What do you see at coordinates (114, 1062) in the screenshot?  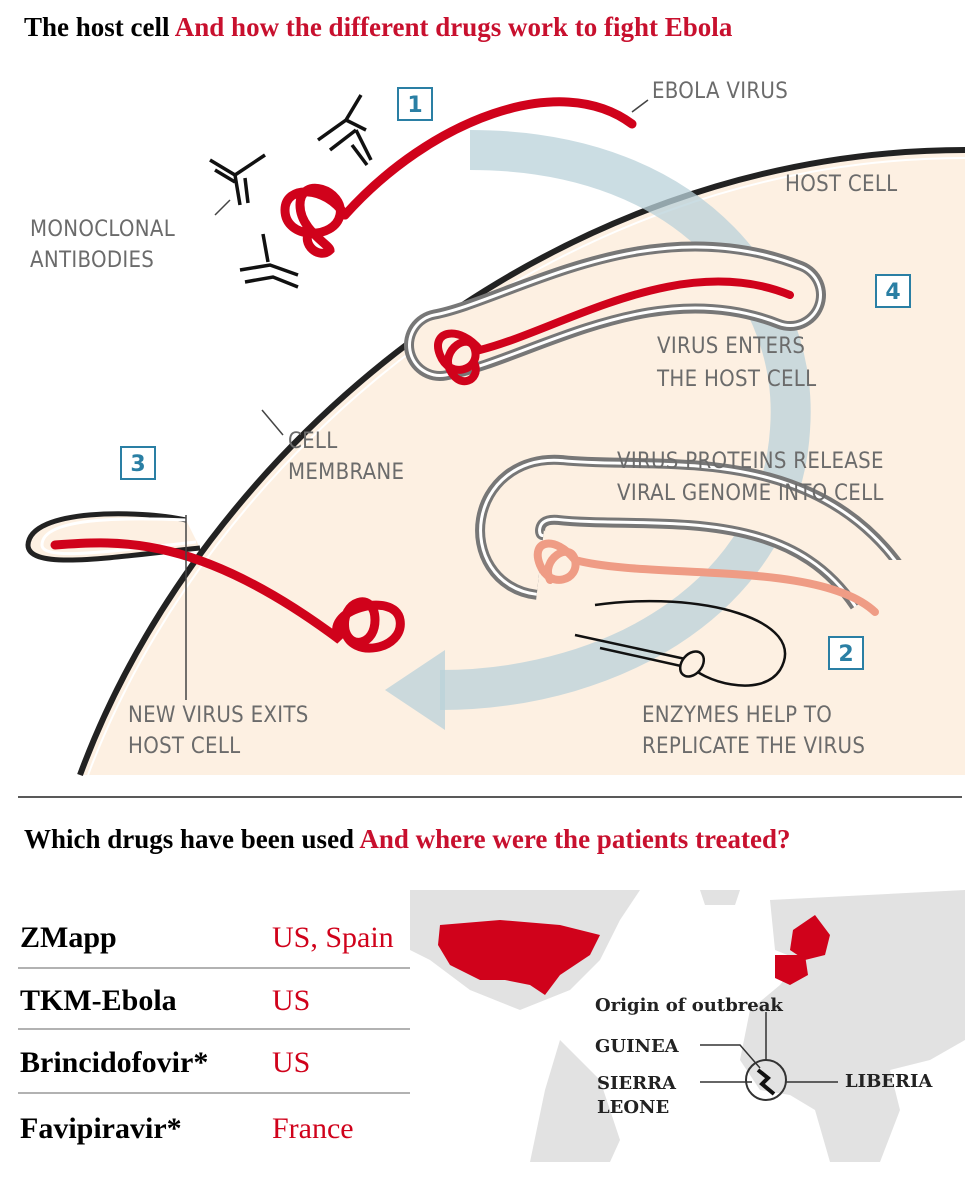 I see `drug-name: Brincidofovir*` at bounding box center [114, 1062].